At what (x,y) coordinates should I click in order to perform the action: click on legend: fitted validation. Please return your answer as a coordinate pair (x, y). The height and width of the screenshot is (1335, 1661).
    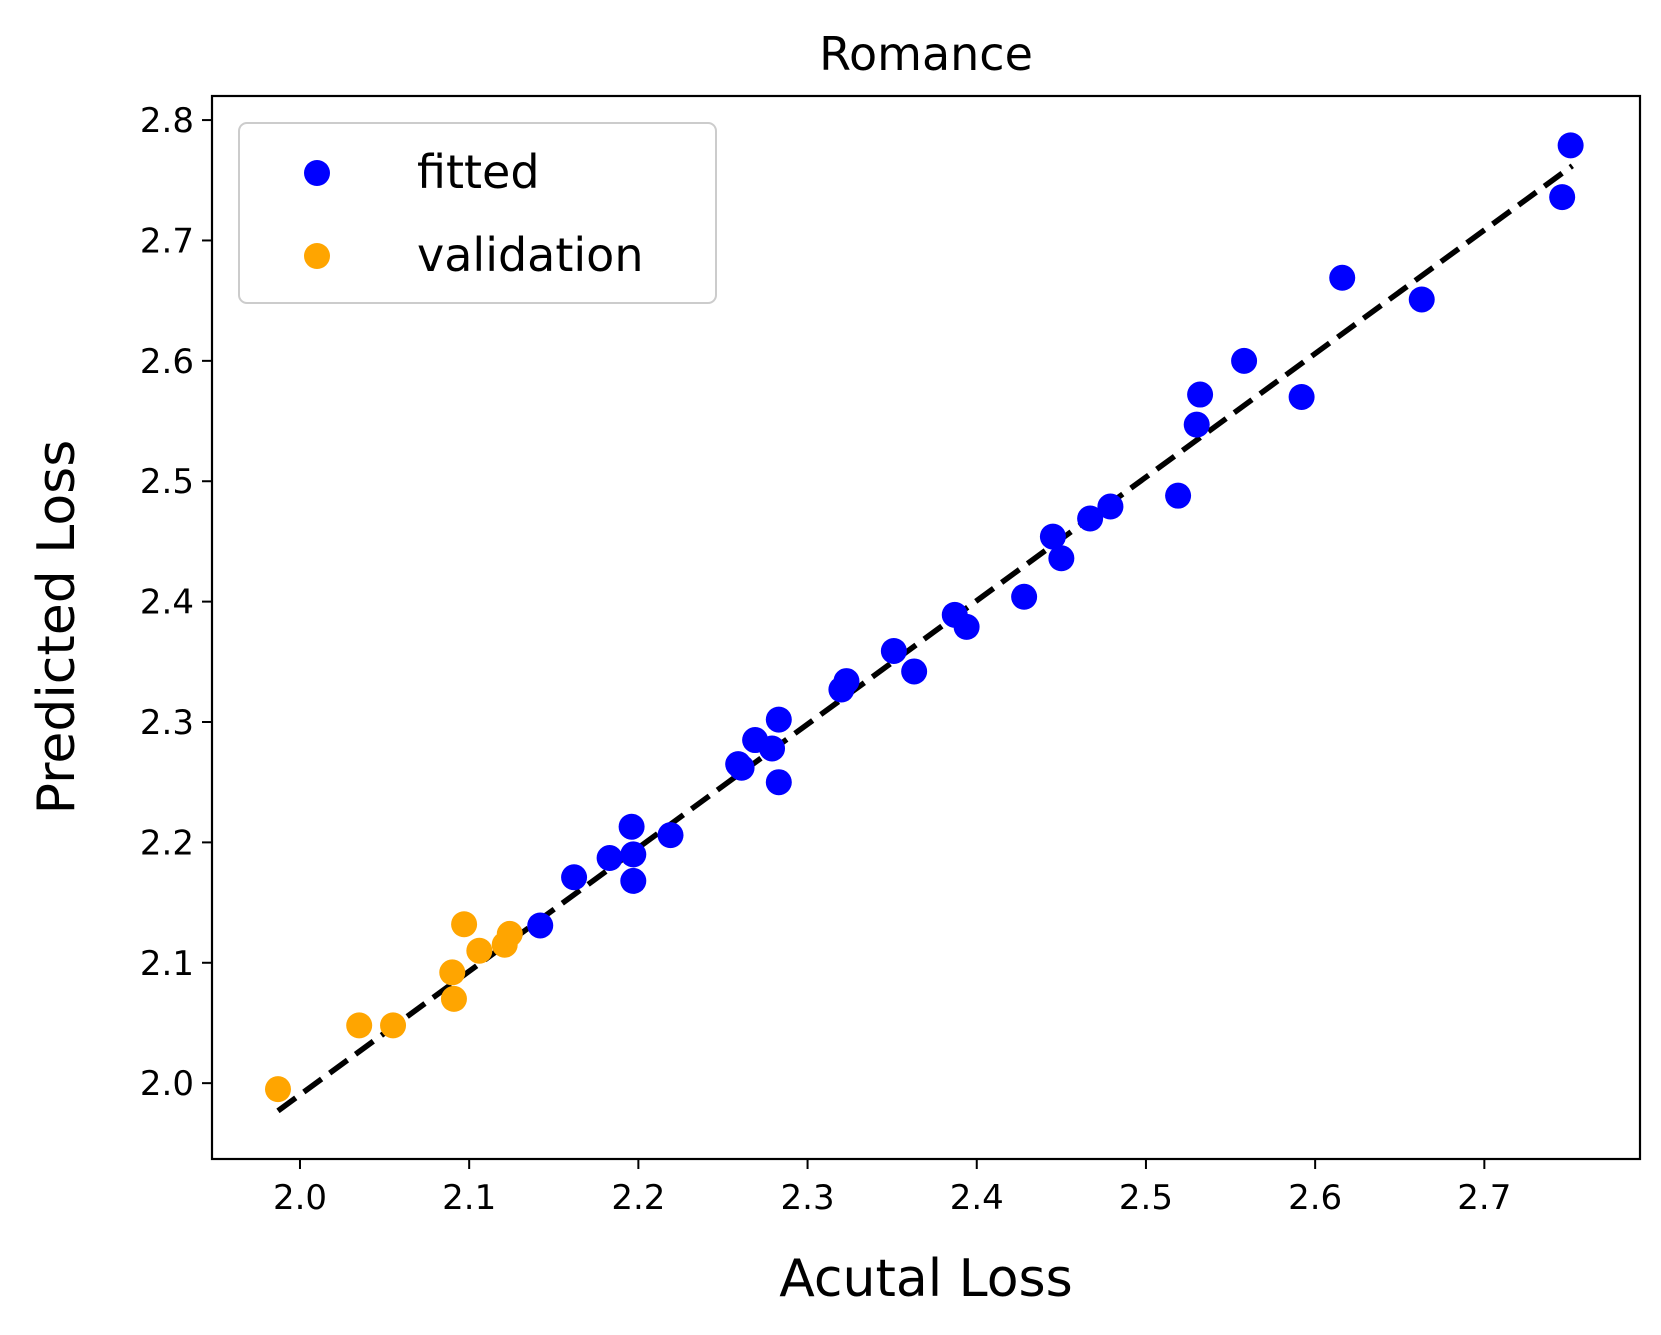
    Looking at the image, I should click on (477, 213).